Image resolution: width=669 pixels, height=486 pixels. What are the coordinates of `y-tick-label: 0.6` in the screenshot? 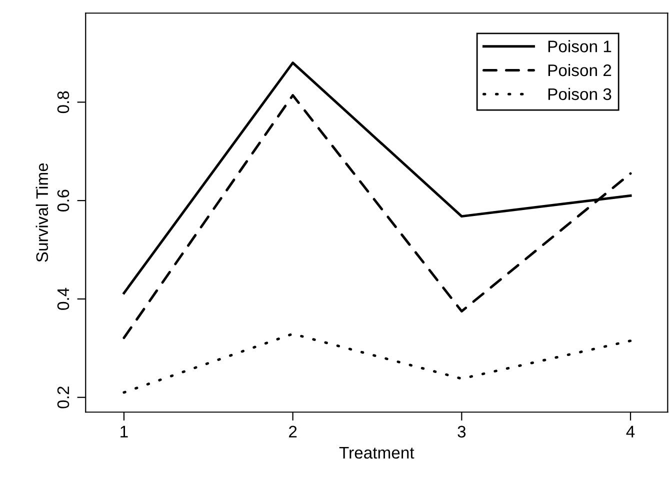 It's located at (63, 201).